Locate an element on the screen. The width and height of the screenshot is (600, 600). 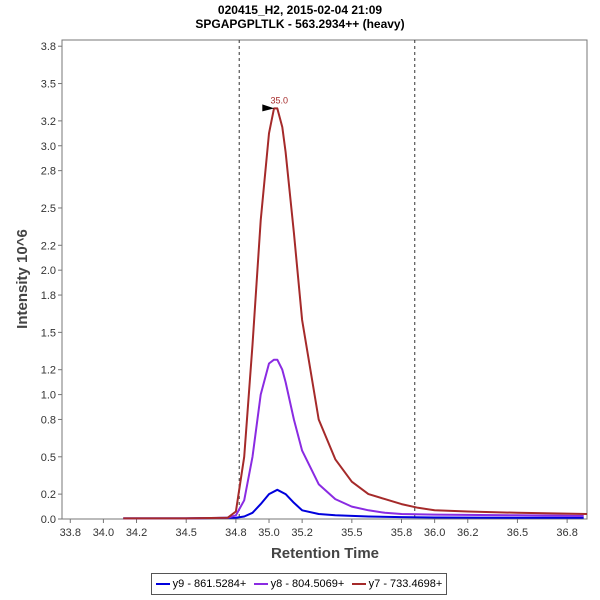
legend-swatch-y8 is located at coordinates (260, 584).